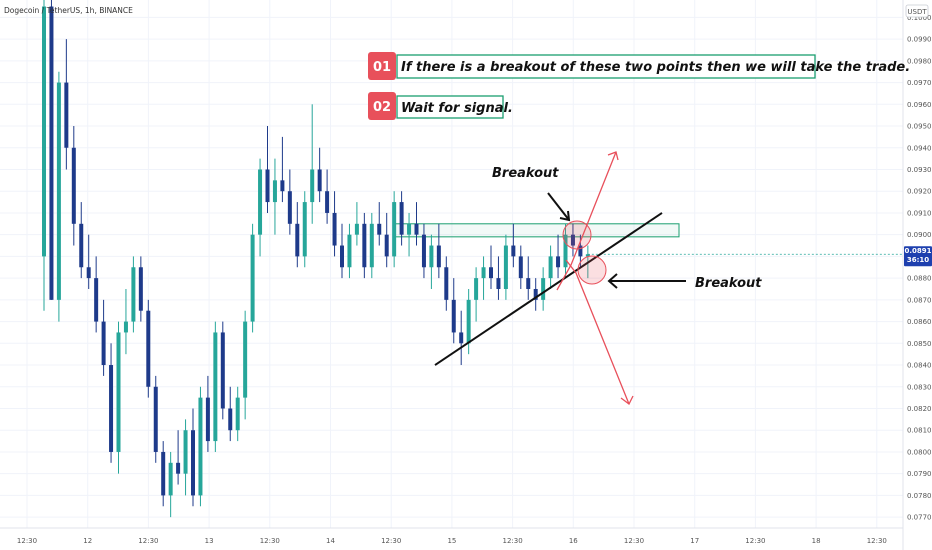 The width and height of the screenshot is (932, 550). Describe the element at coordinates (919, 366) in the screenshot. I see `y-tick-label: 0.0840` at that location.